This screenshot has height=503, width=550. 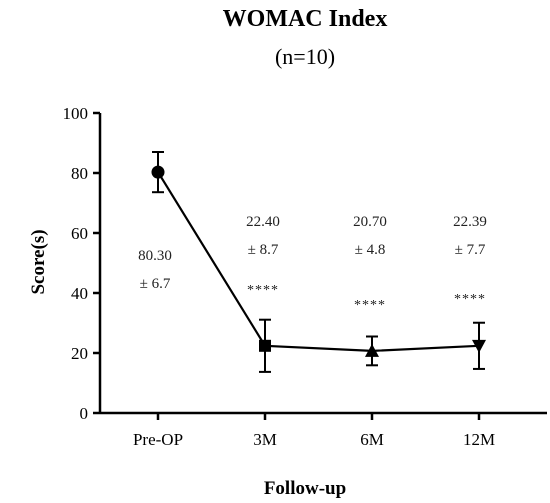 I want to click on y-axis-title: Score(s), so click(x=38, y=261).